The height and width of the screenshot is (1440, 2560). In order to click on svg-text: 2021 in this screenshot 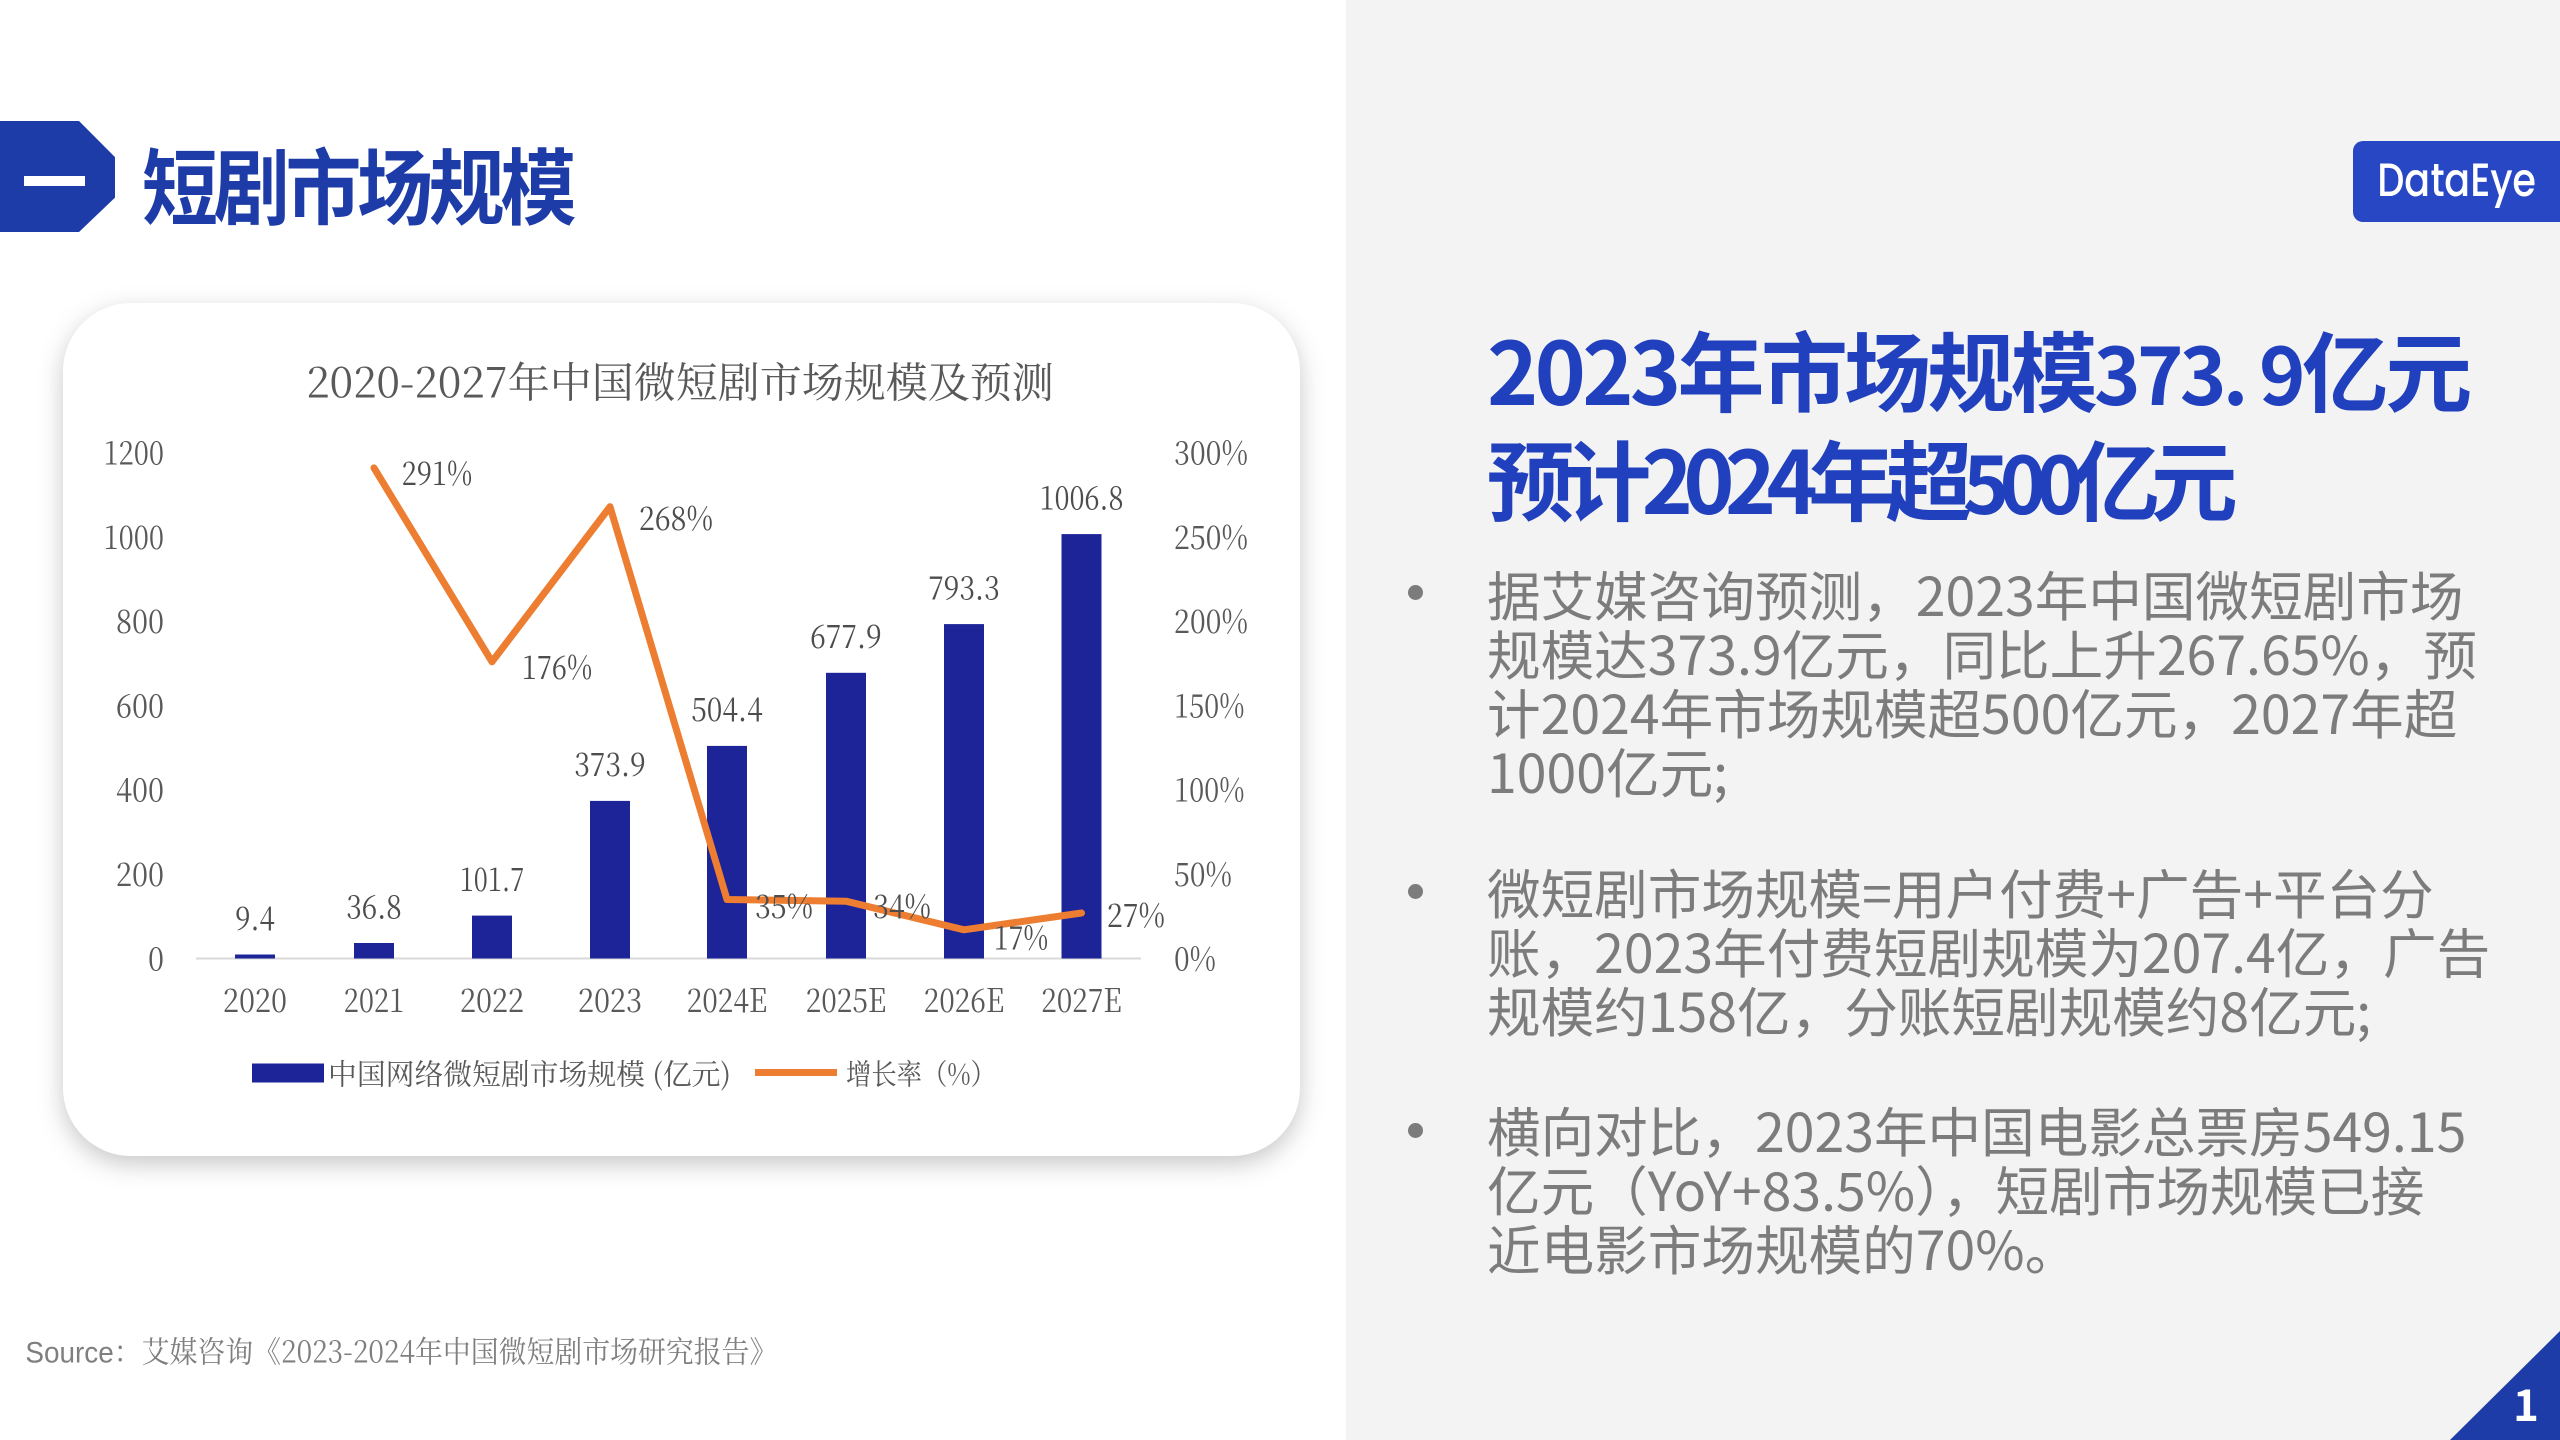, I will do `click(374, 998)`.